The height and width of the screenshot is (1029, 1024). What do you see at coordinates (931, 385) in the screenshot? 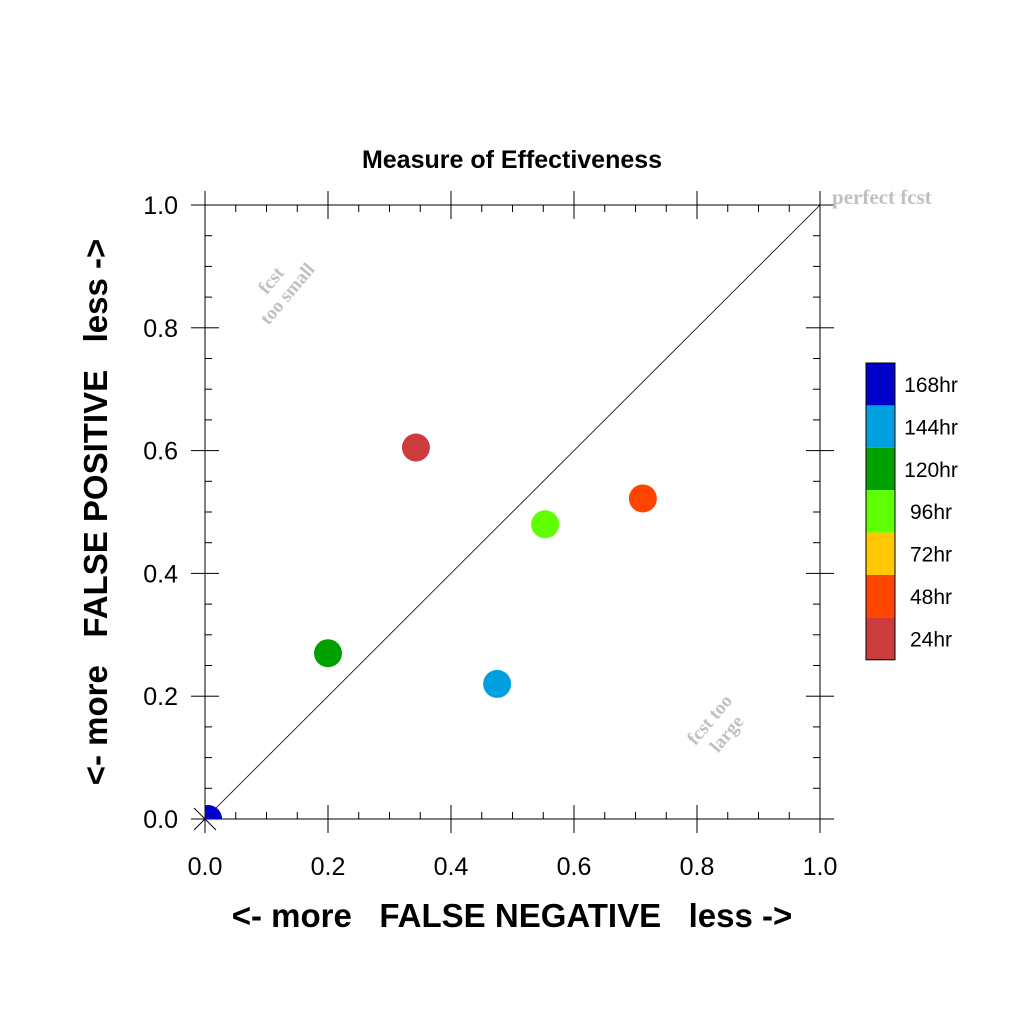
I see `legend-label: 168hr` at bounding box center [931, 385].